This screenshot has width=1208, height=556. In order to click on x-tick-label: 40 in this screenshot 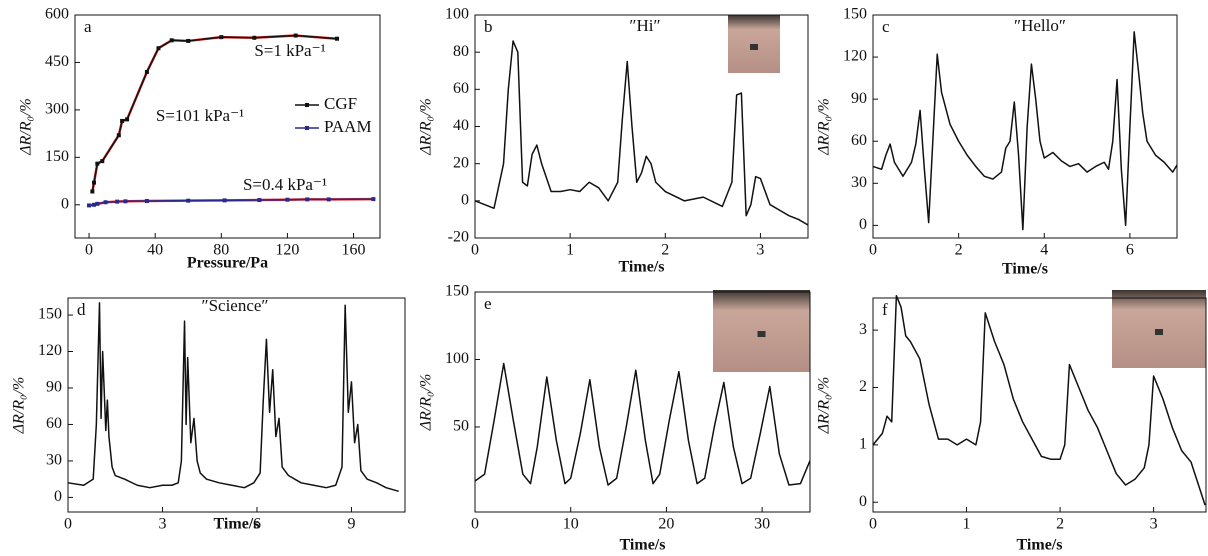, I will do `click(155, 250)`.